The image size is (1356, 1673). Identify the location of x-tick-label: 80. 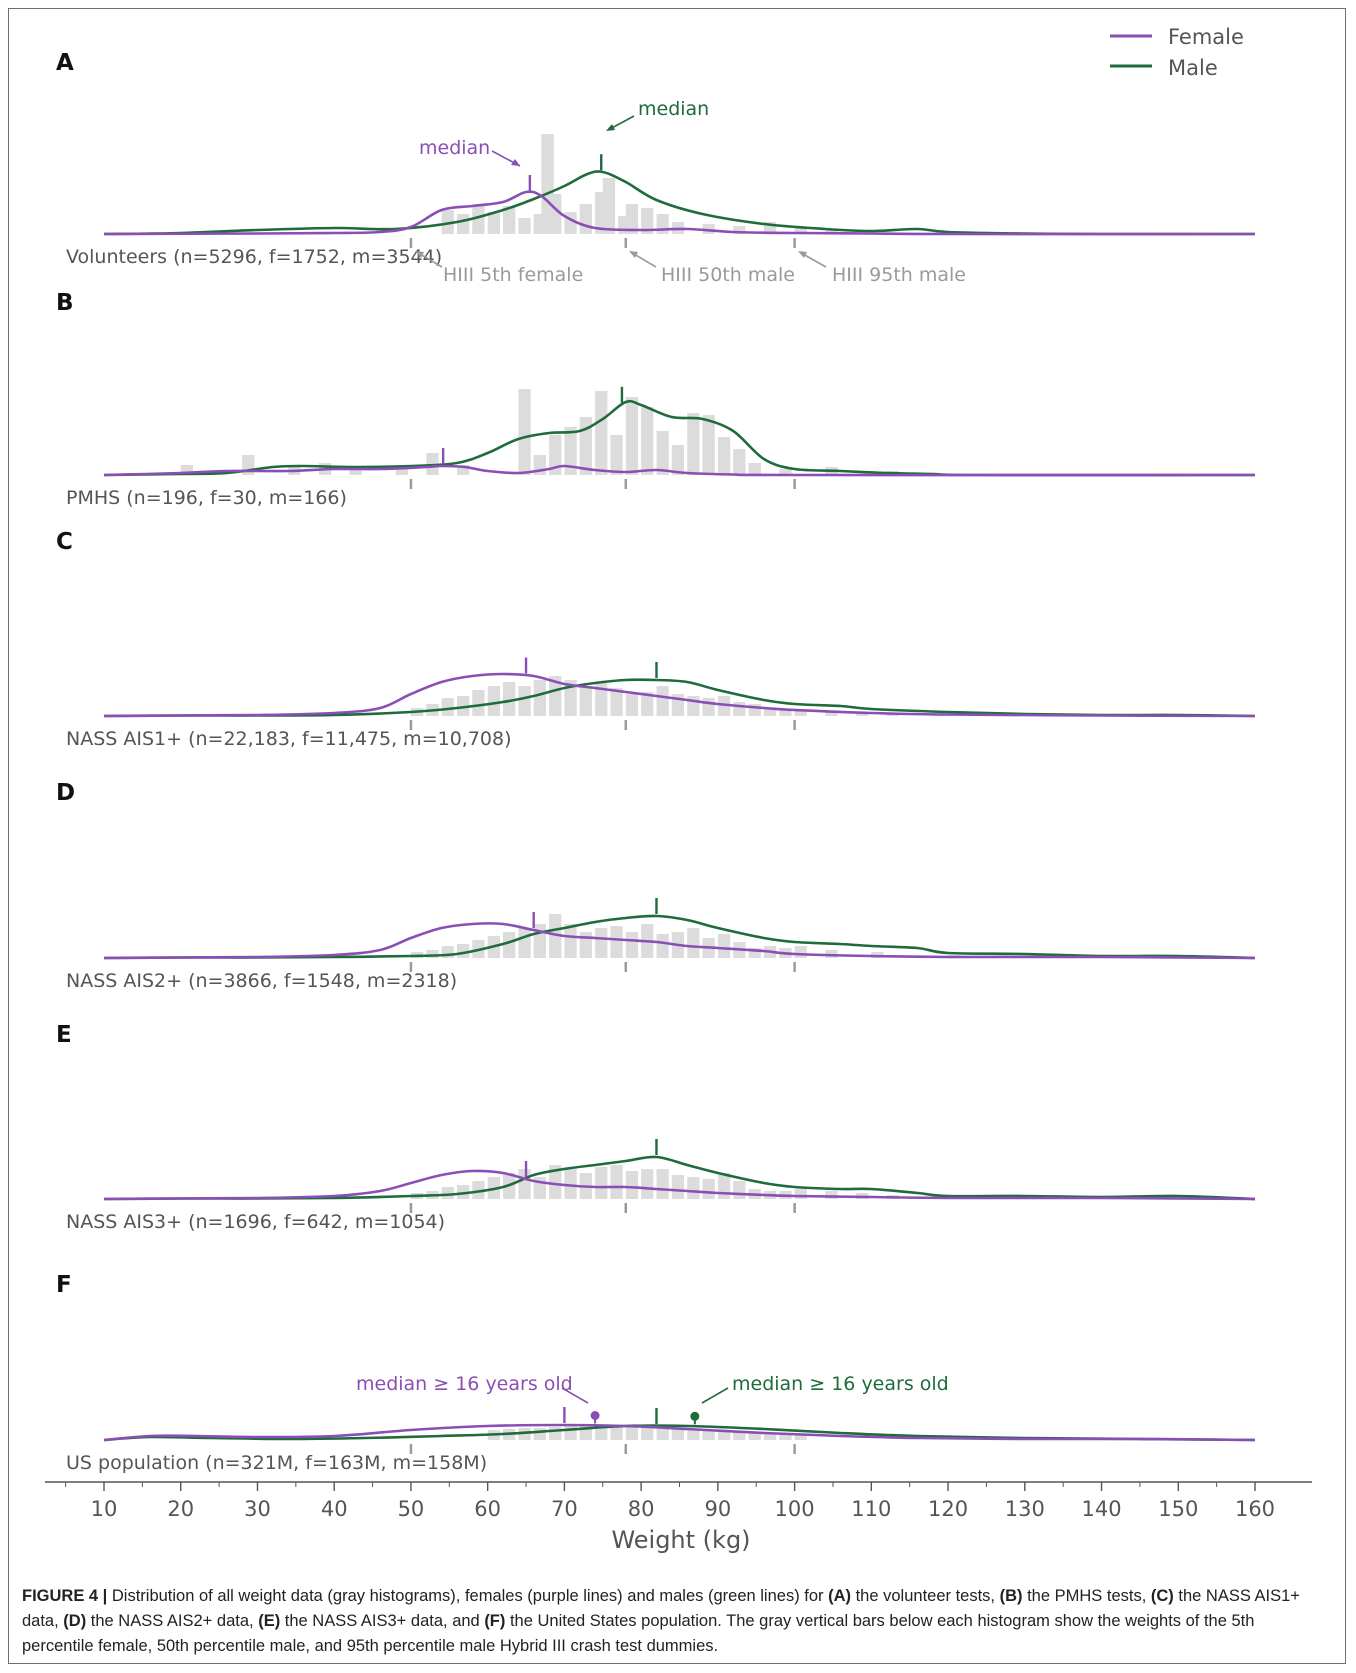
(641, 1509).